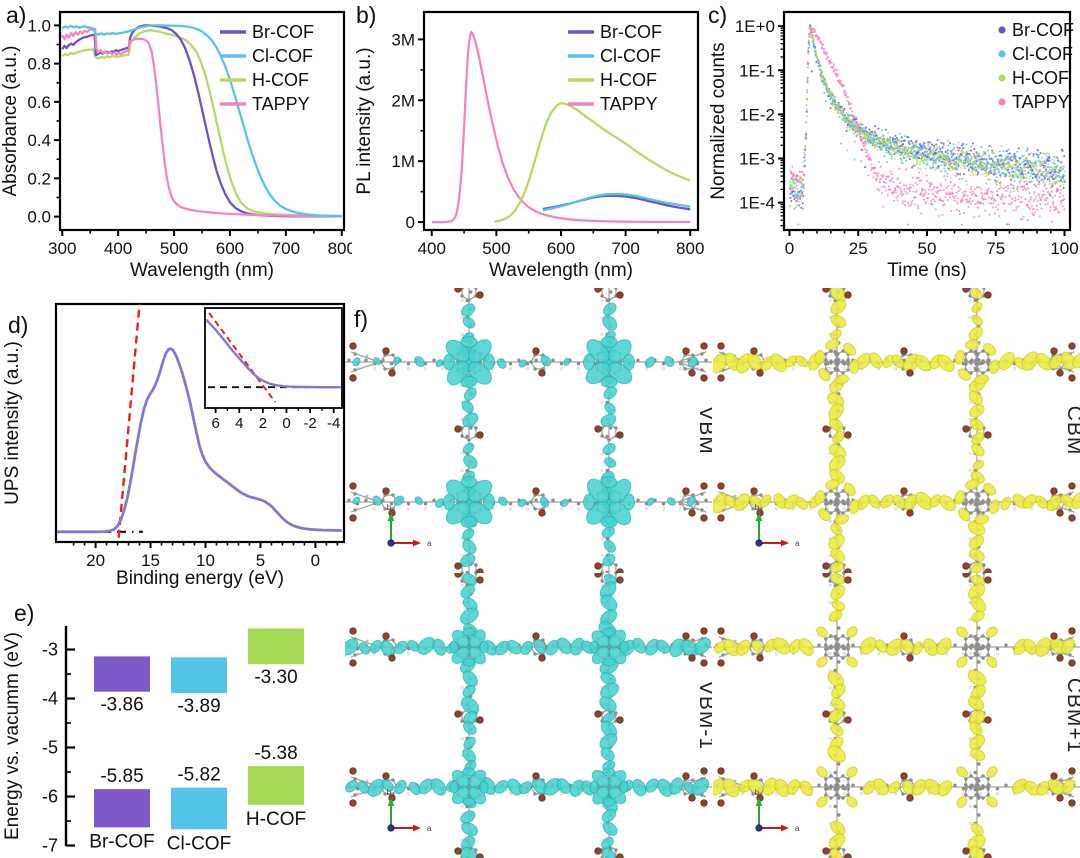 Image resolution: width=1080 pixels, height=858 pixels. Describe the element at coordinates (718, 15) in the screenshot. I see `panel-letter-c: c)` at that location.